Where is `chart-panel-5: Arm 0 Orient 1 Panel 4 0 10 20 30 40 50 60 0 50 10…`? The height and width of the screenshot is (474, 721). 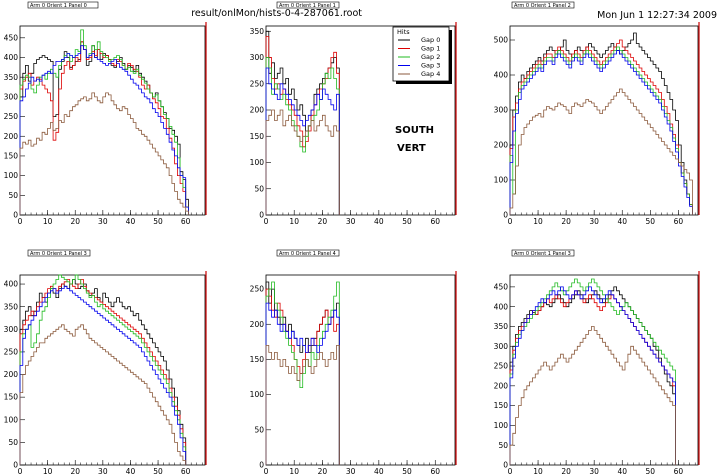
chart-panel-5: Arm 0 Orient 1 Panel 4 0 10 20 30 40 50 60 0 50 10… is located at coordinates (353, 361).